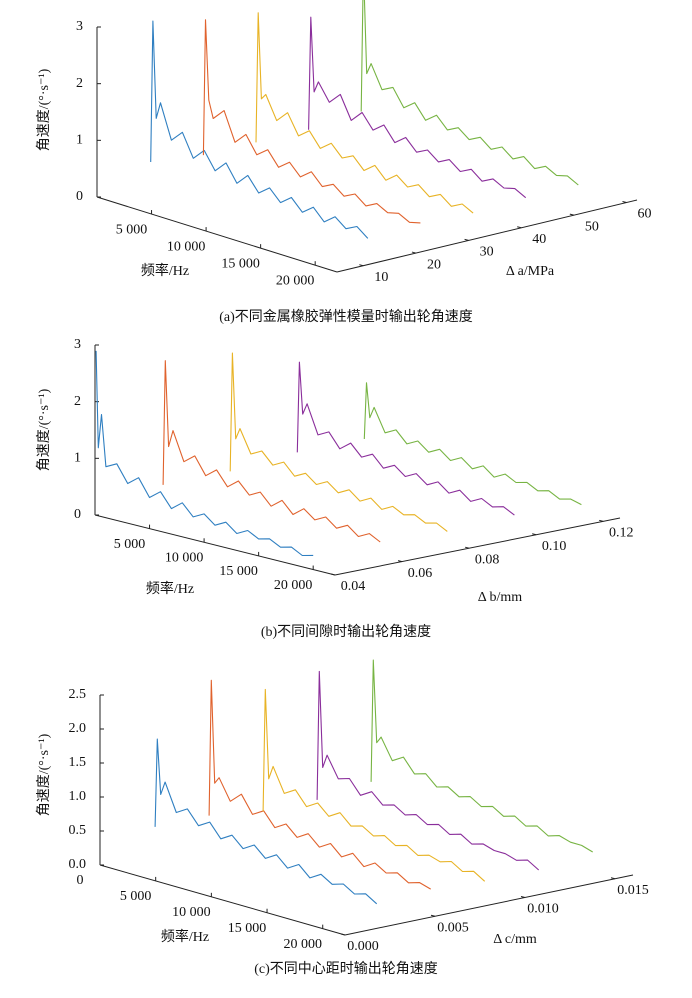  What do you see at coordinates (381, 277) in the screenshot?
I see `z-tick-label: 10` at bounding box center [381, 277].